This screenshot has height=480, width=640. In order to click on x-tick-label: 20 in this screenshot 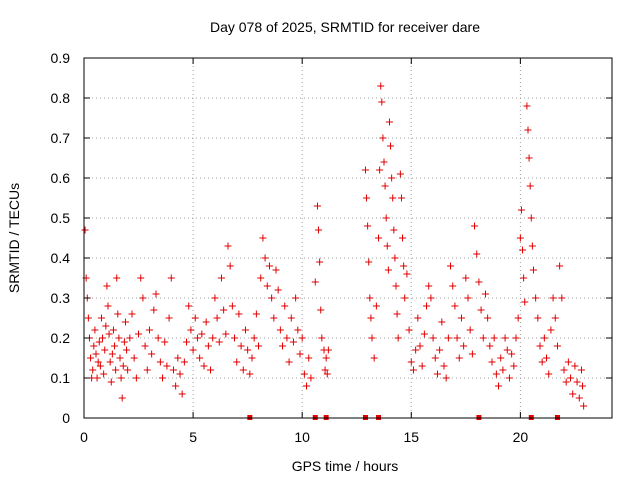, I will do `click(521, 437)`.